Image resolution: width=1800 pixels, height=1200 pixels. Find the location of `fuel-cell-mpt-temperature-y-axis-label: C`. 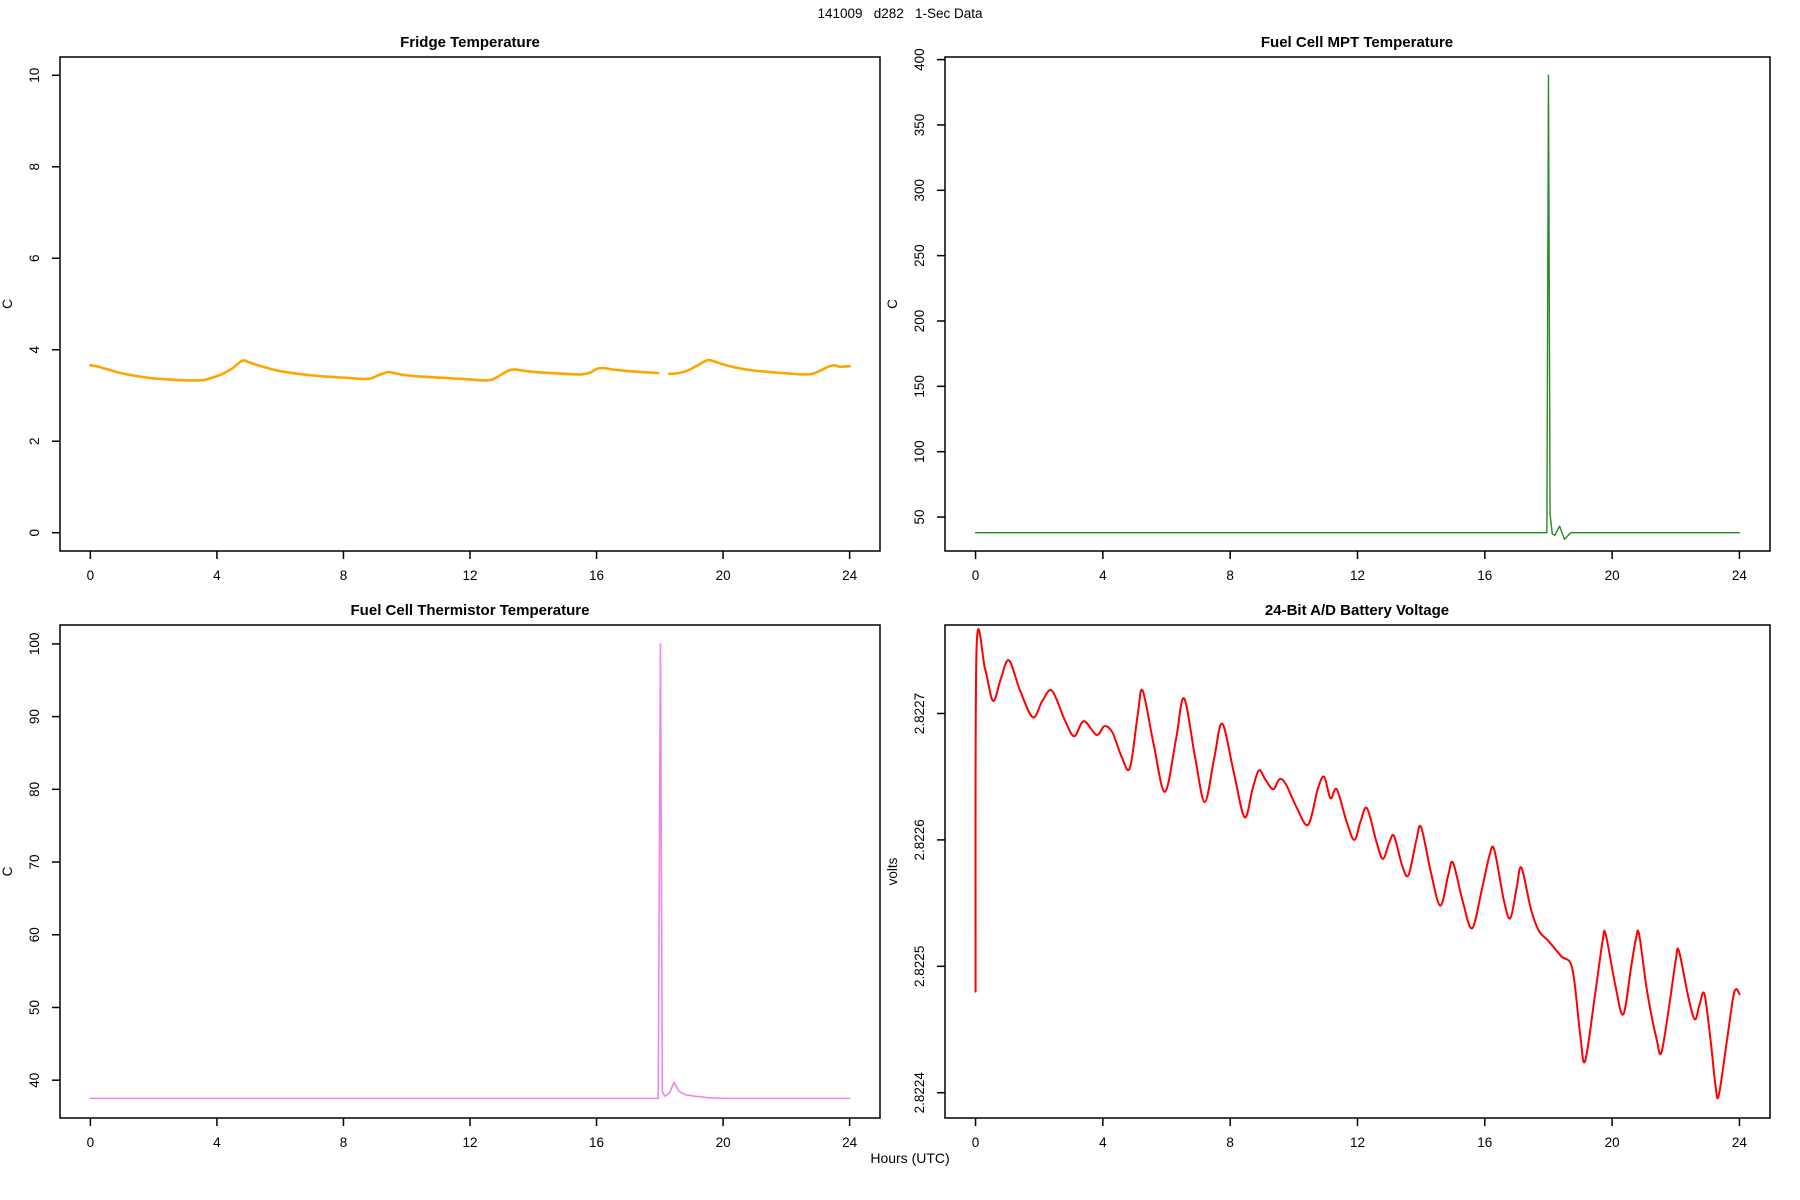

fuel-cell-mpt-temperature-y-axis-label: C is located at coordinates (892, 304).